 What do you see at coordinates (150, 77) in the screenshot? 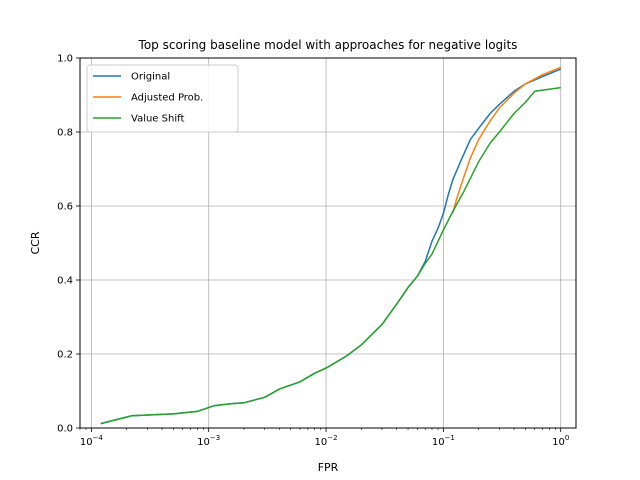
I see `legend-label-1: Original` at bounding box center [150, 77].